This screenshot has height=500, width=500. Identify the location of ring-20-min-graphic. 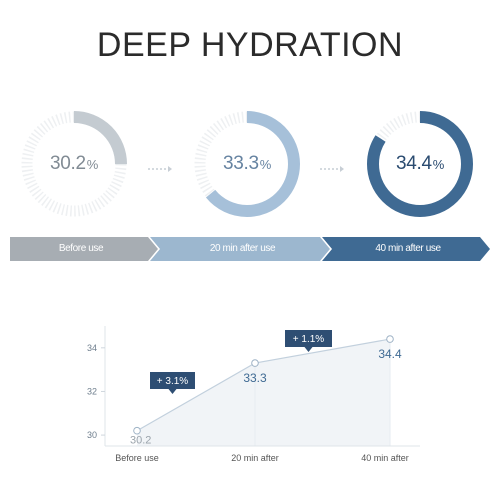
(247, 164).